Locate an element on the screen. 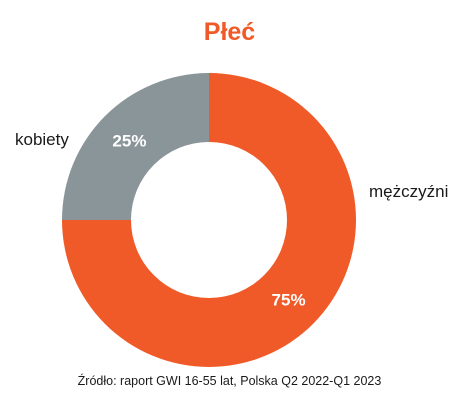 The height and width of the screenshot is (405, 459). chart-title: Płeć is located at coordinates (229, 32).